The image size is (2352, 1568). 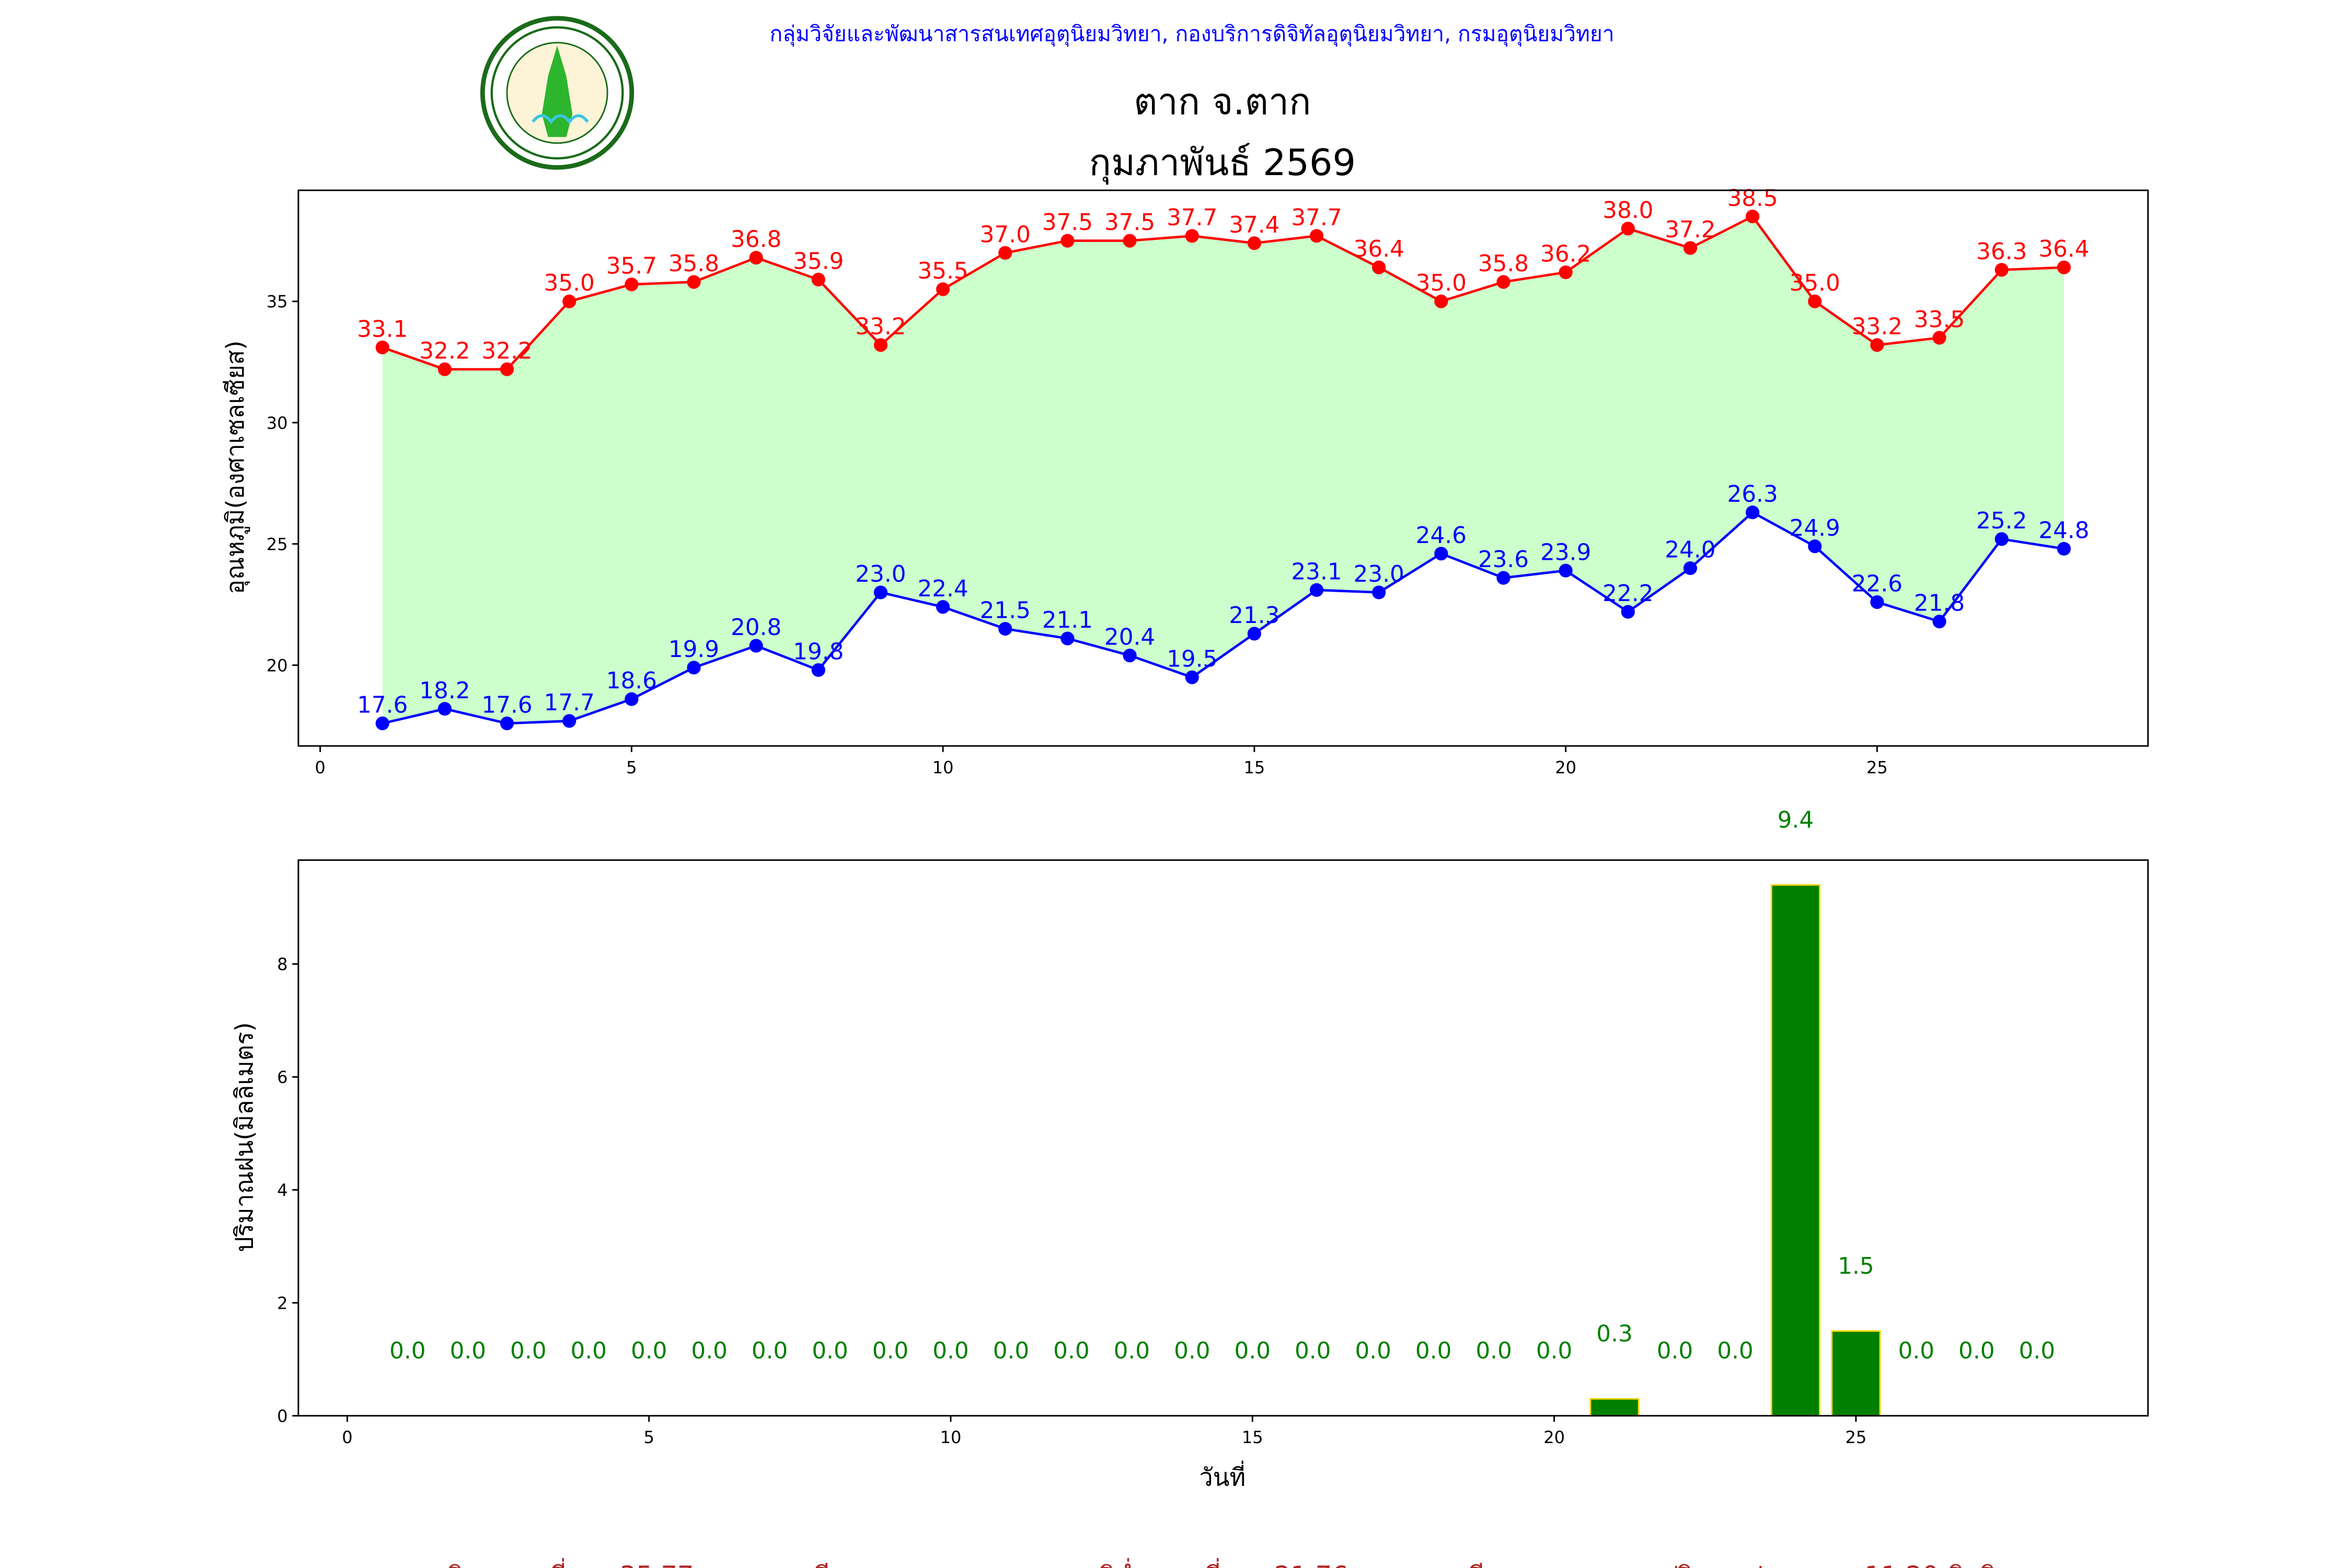 What do you see at coordinates (1129, 222) in the screenshot?
I see `max-temperature-label: 37.5` at bounding box center [1129, 222].